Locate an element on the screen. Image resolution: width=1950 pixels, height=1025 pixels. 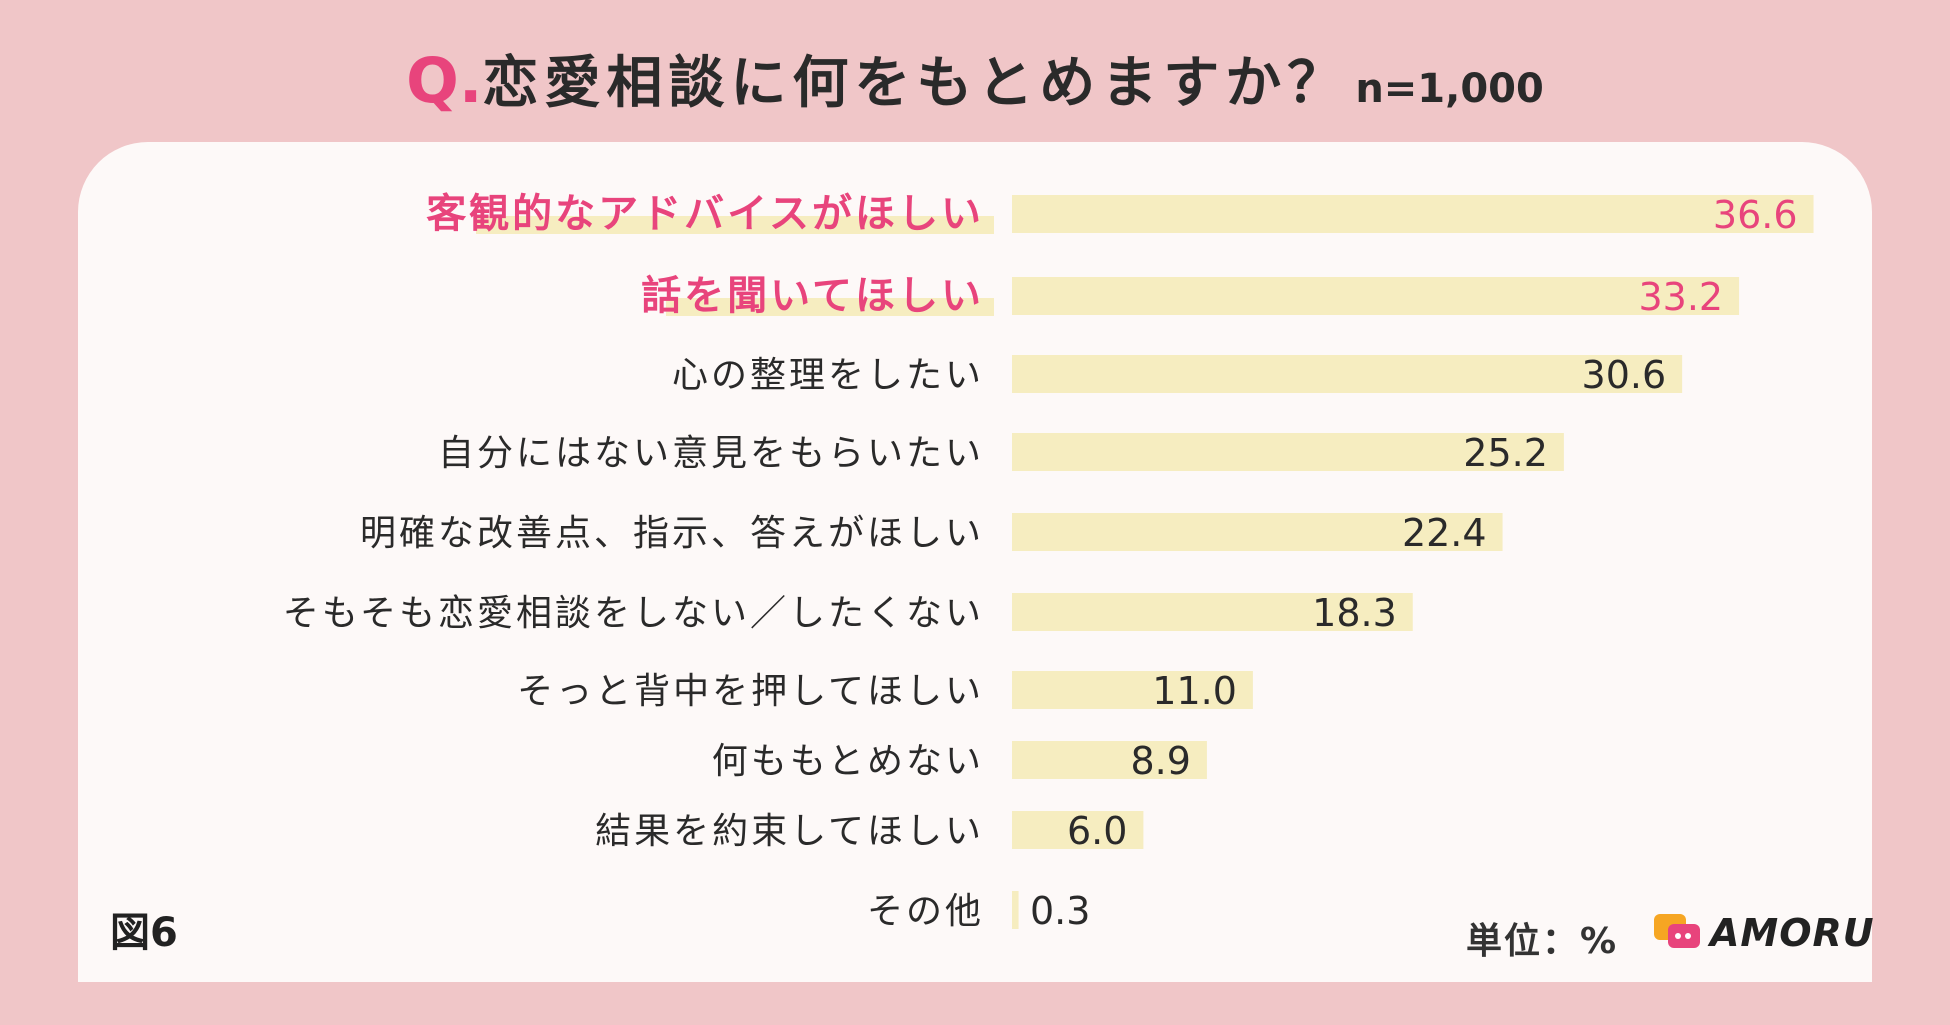
question-mark-label: Q. is located at coordinates (444, 80).